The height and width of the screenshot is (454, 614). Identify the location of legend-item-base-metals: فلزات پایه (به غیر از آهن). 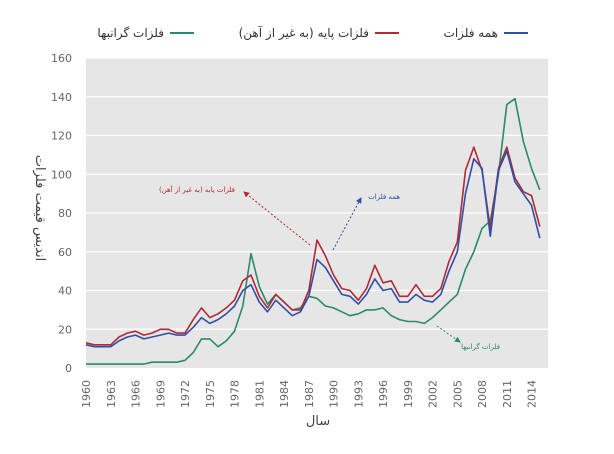
(319, 33).